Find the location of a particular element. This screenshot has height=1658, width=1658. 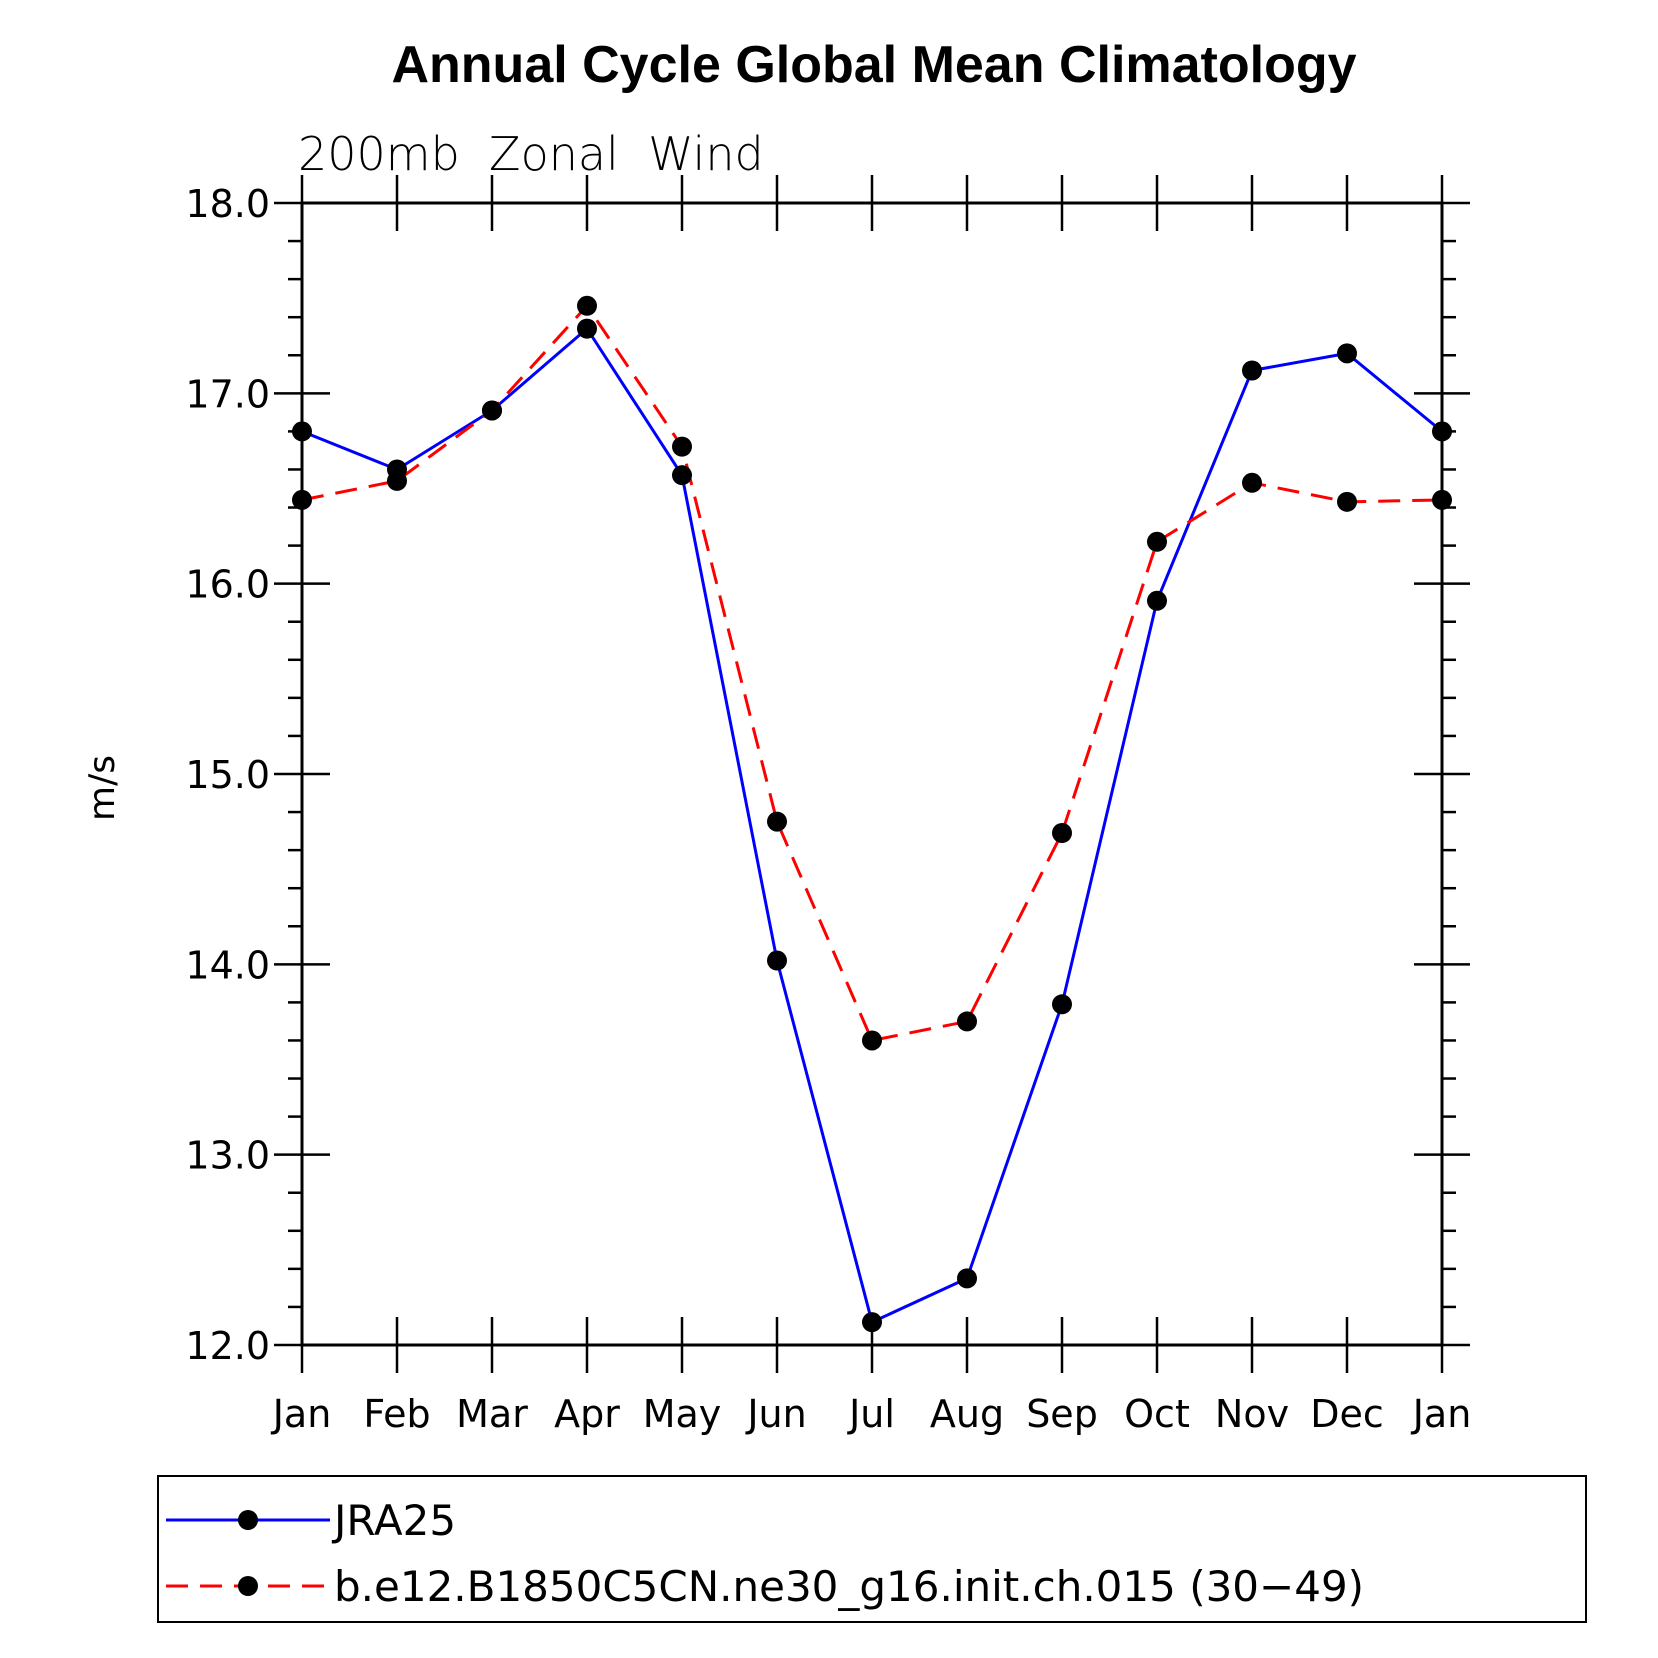

legend-label-0: JRA25 is located at coordinates (393, 1520).